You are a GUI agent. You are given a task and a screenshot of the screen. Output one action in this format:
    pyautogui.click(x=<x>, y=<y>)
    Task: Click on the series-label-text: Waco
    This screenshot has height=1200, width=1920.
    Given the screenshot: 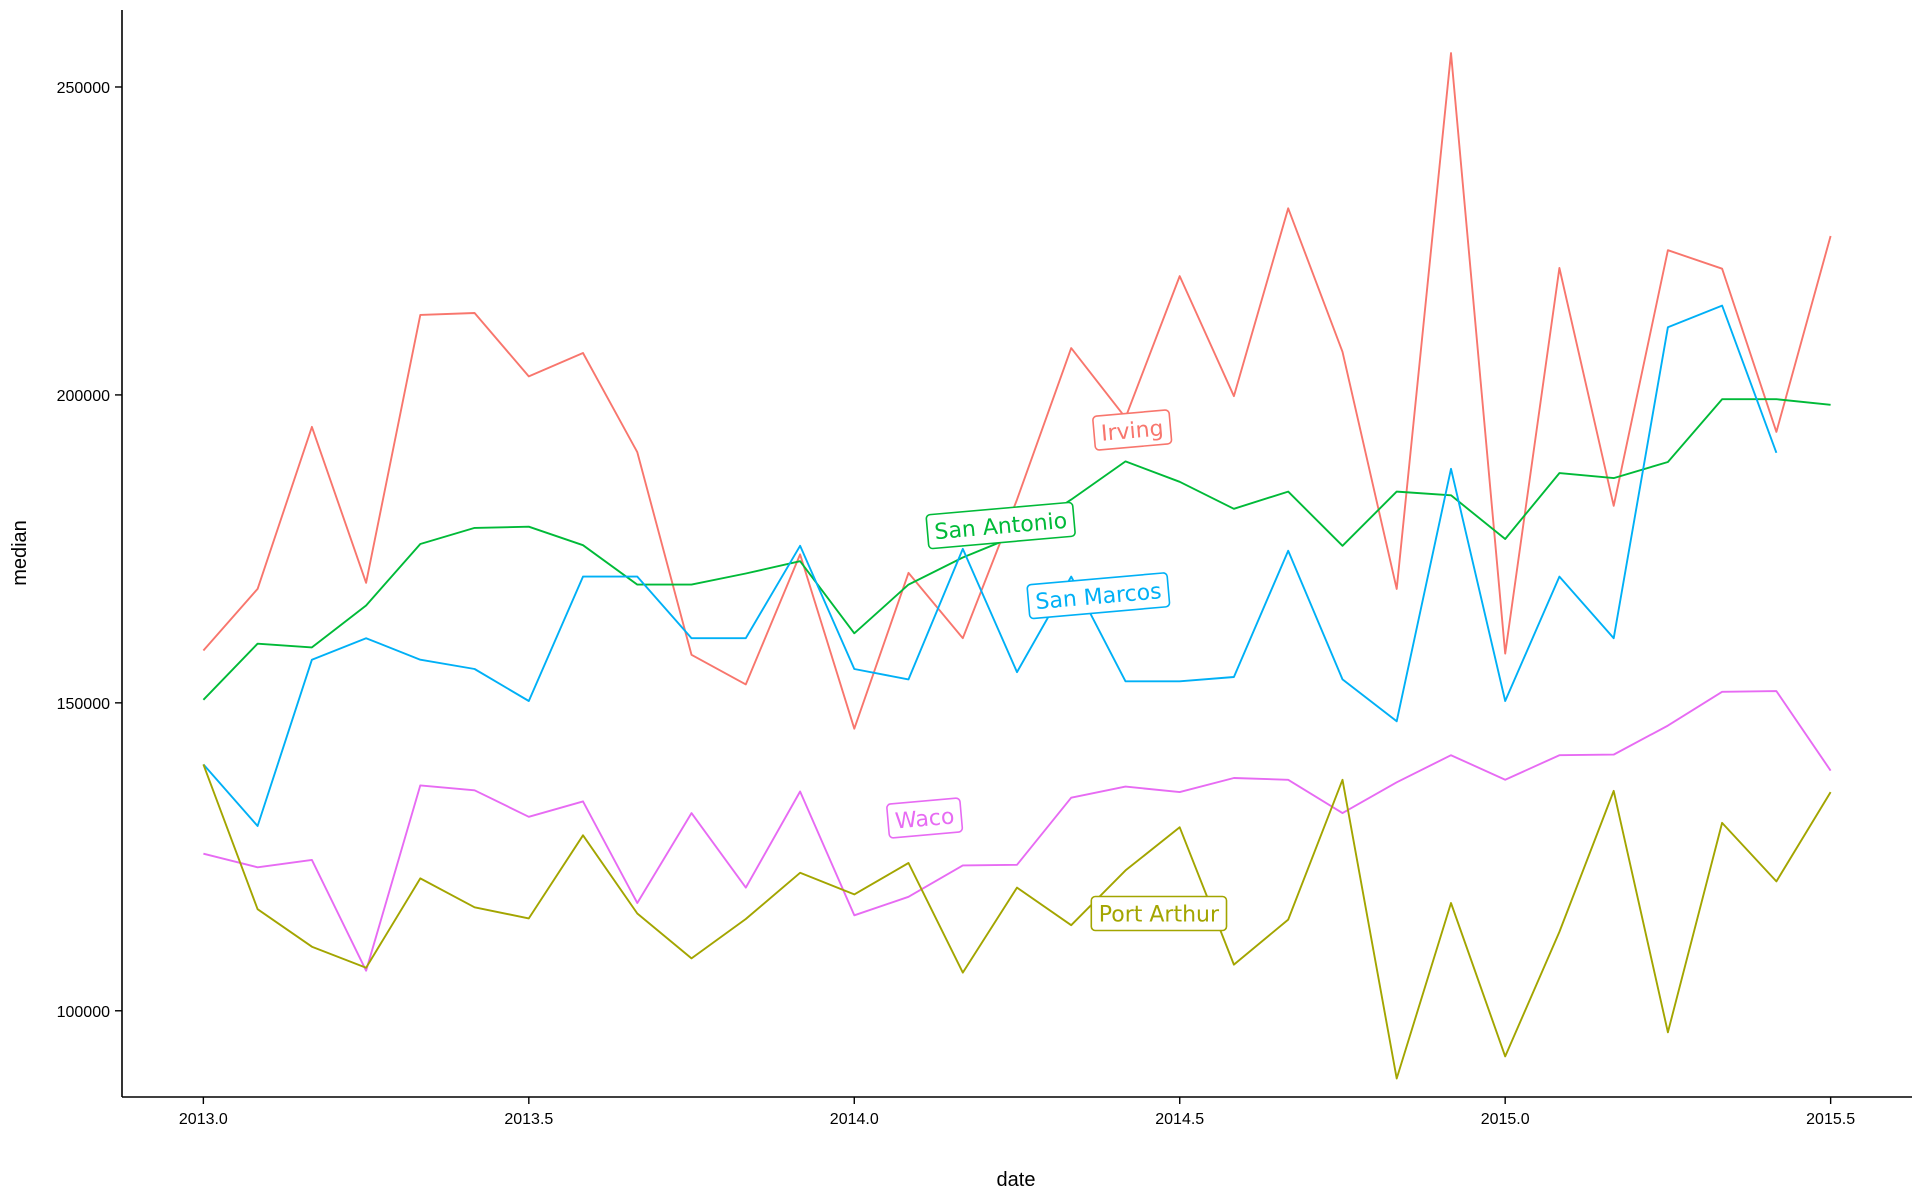 What is the action you would take?
    pyautogui.click(x=924, y=819)
    